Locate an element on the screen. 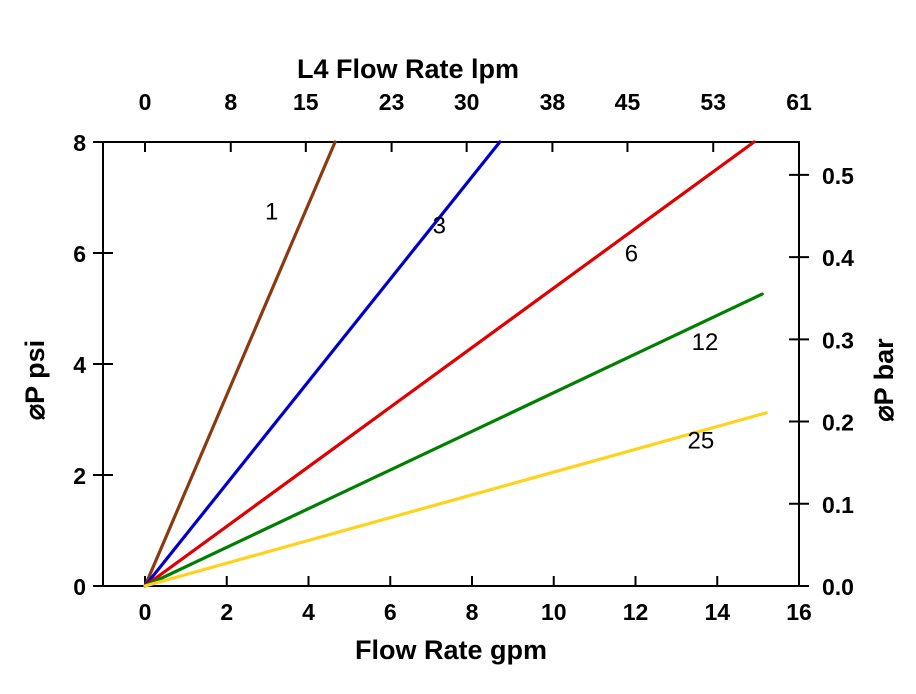 This screenshot has width=916, height=694. top-tick-label: 8 is located at coordinates (230, 102).